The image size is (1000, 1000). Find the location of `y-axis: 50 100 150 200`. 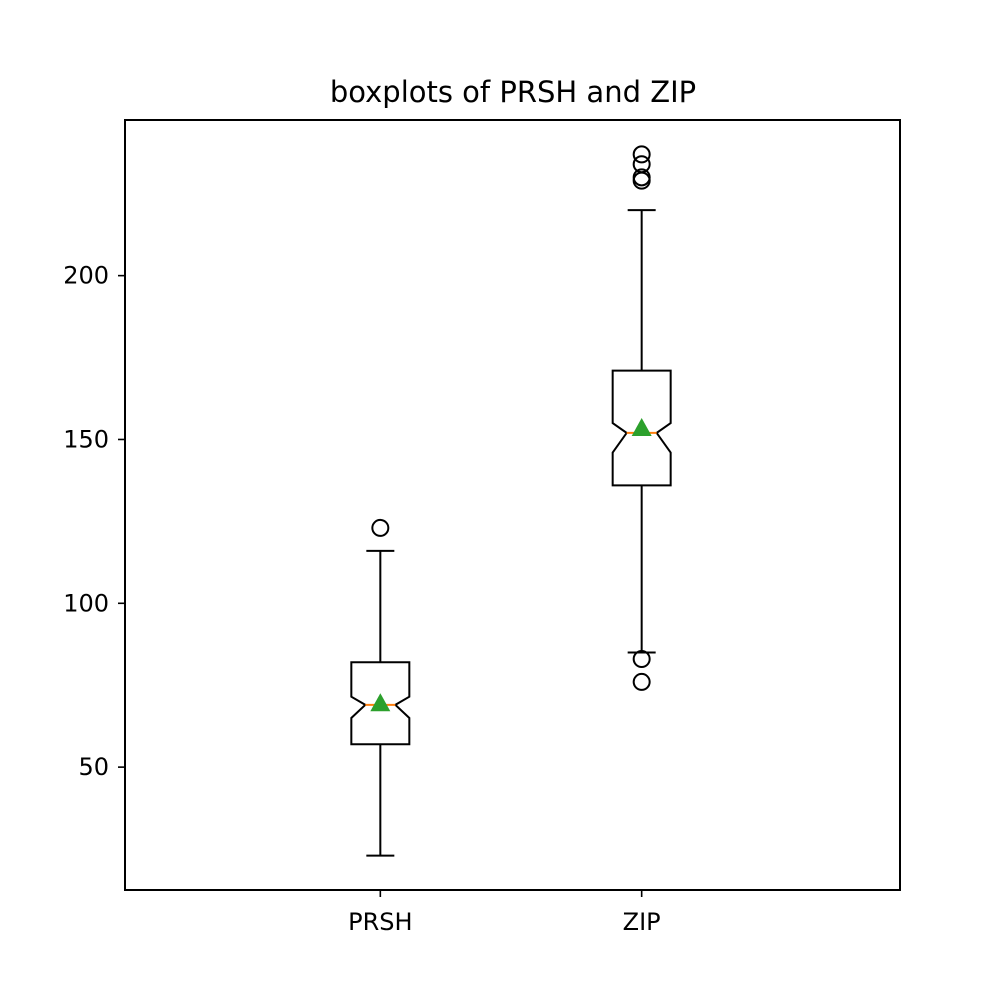

y-axis: 50 100 150 200 is located at coordinates (94, 521).